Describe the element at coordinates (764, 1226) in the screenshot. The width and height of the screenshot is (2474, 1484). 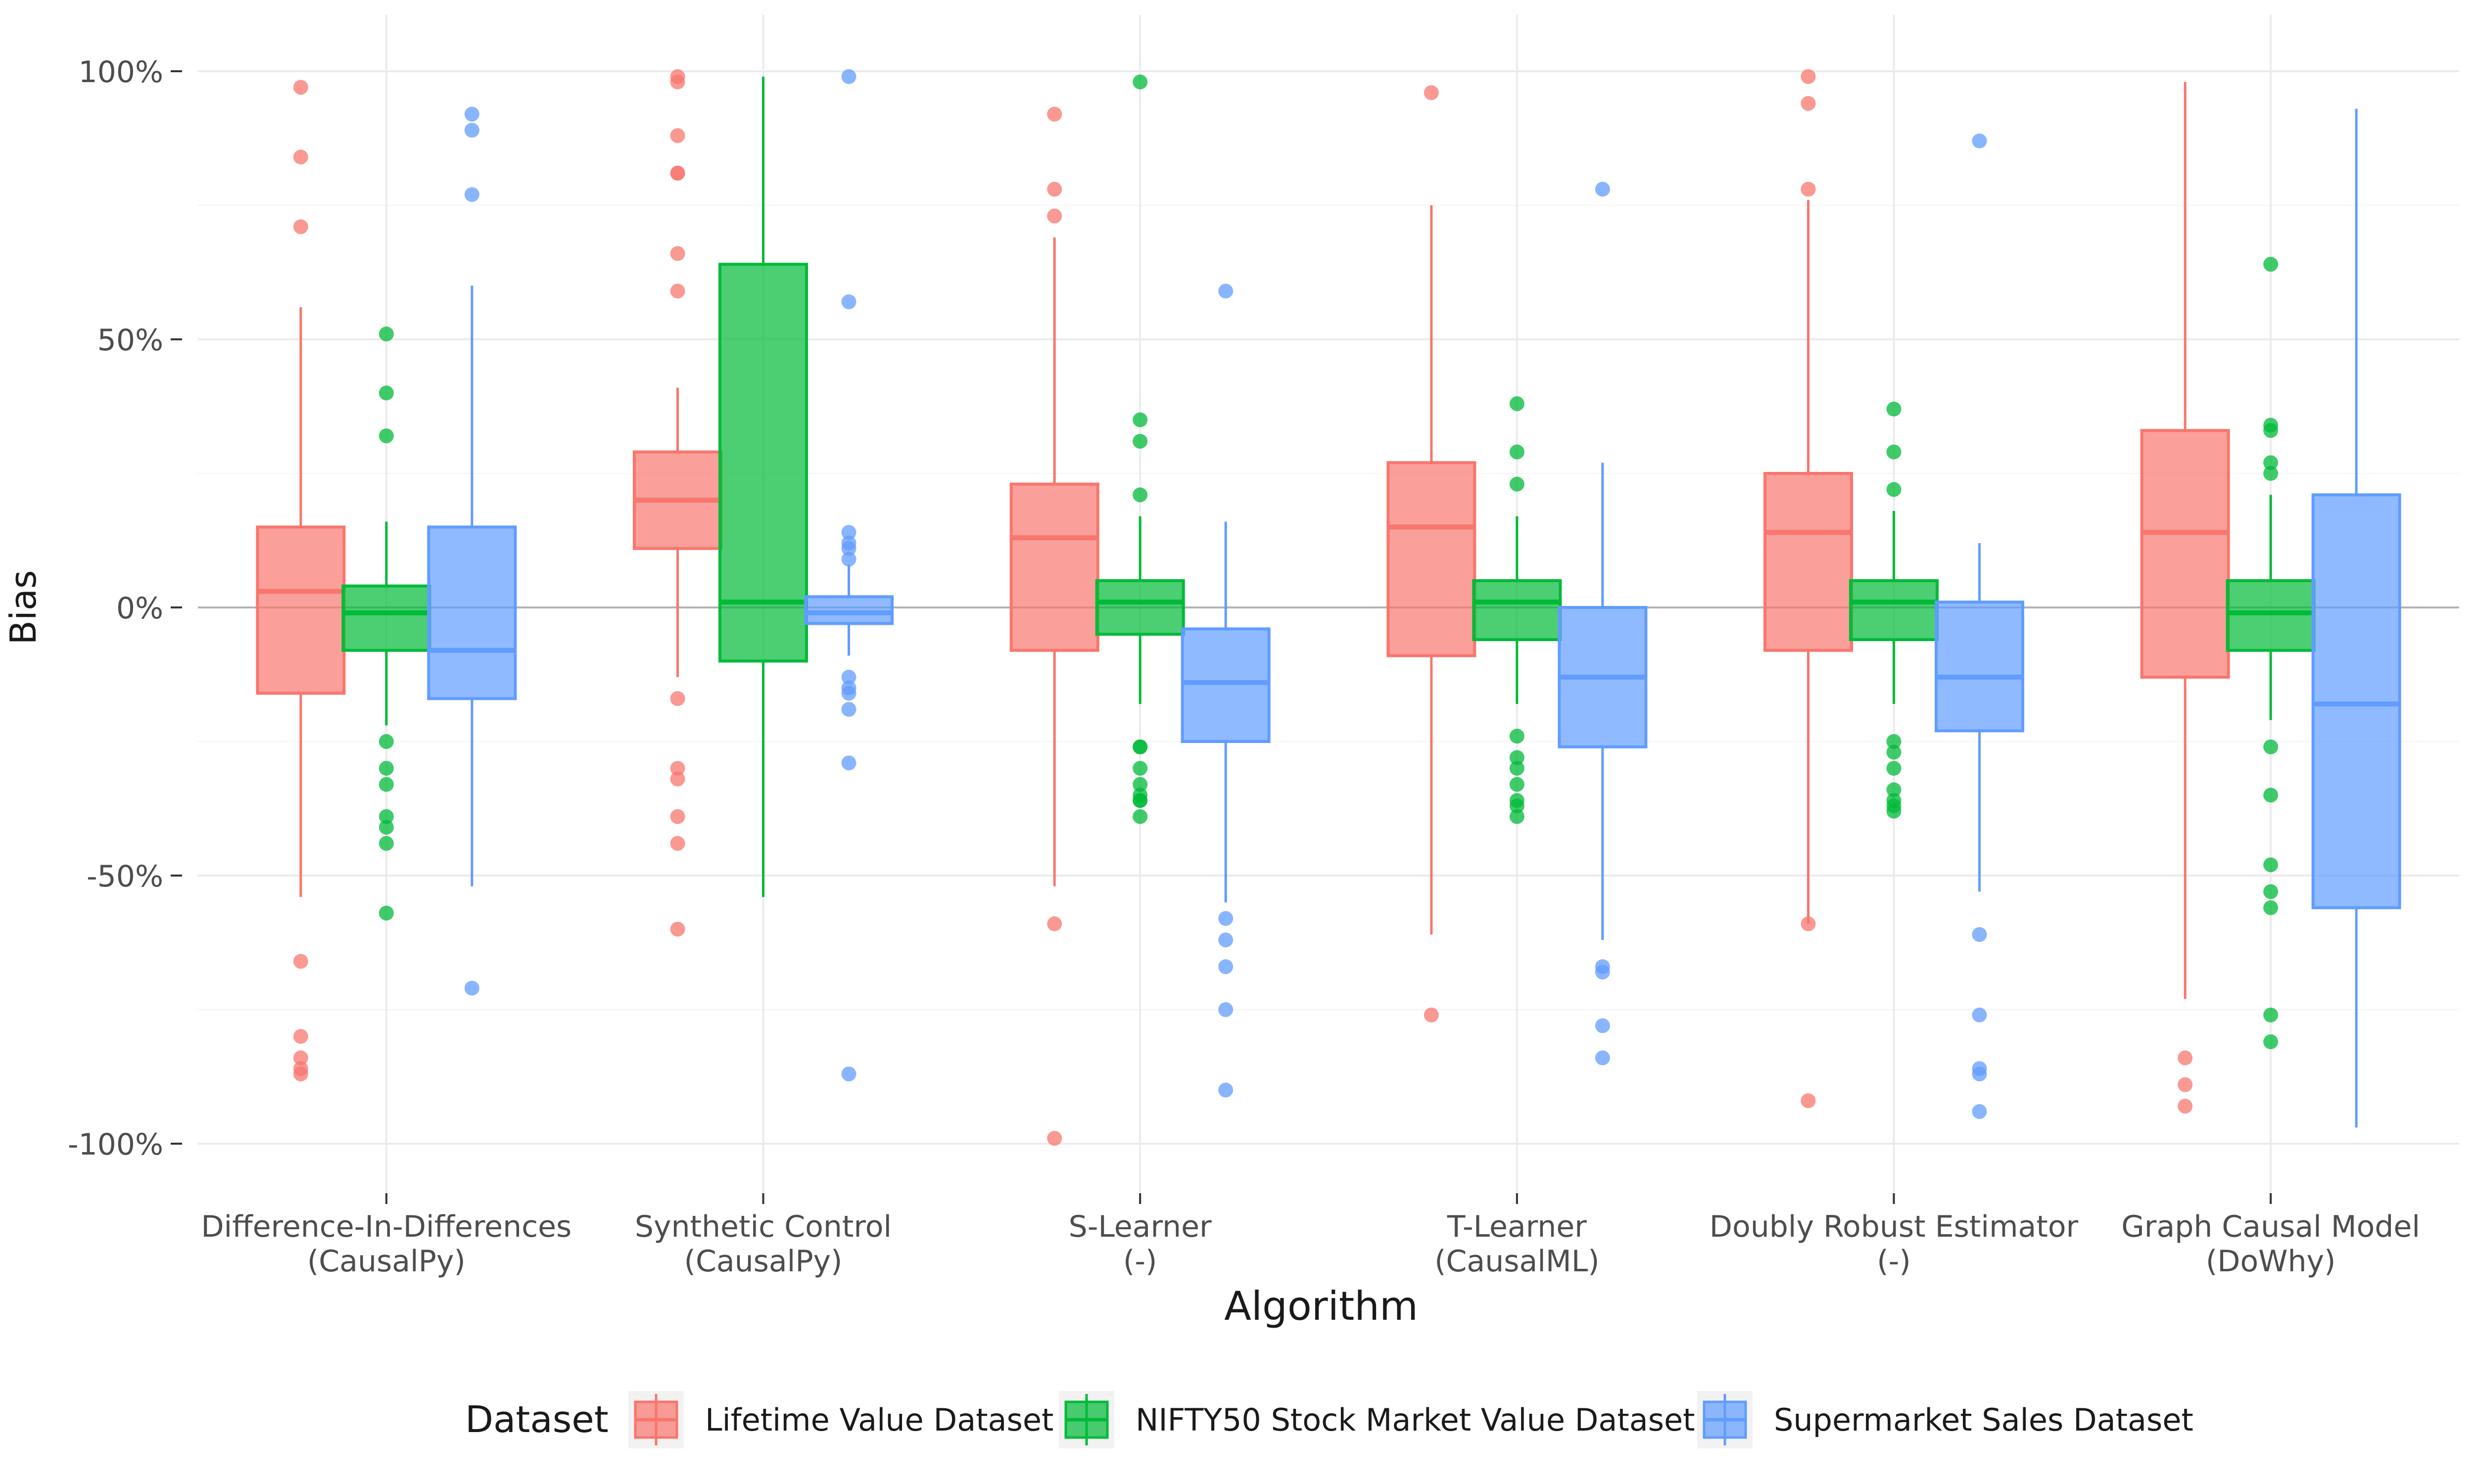
I see `x-tick-label: Synthetic Control` at that location.